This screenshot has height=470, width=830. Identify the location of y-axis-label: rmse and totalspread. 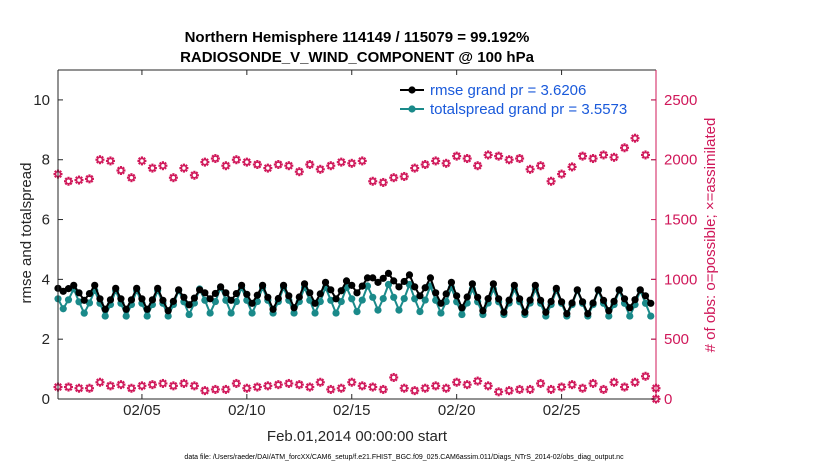
(26, 233).